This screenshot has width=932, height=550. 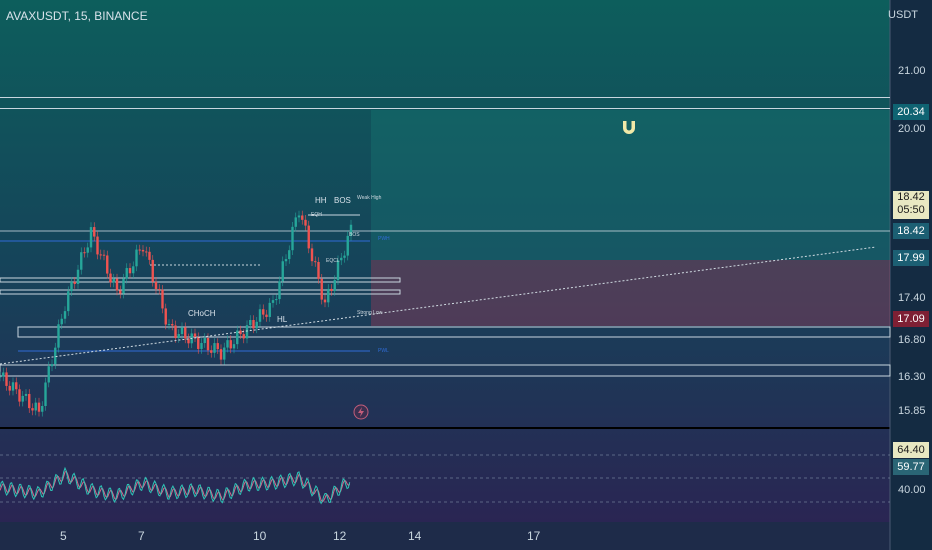 I want to click on price-label: 16.80, so click(x=912, y=340).